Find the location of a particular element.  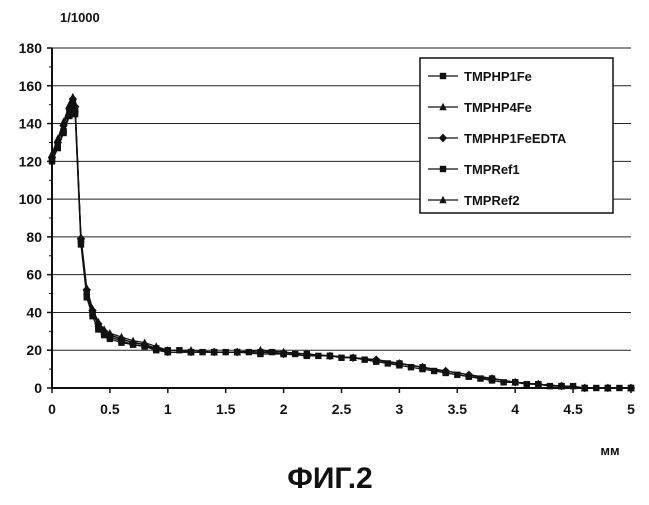

y-tick-label: 40 is located at coordinates (34, 312).